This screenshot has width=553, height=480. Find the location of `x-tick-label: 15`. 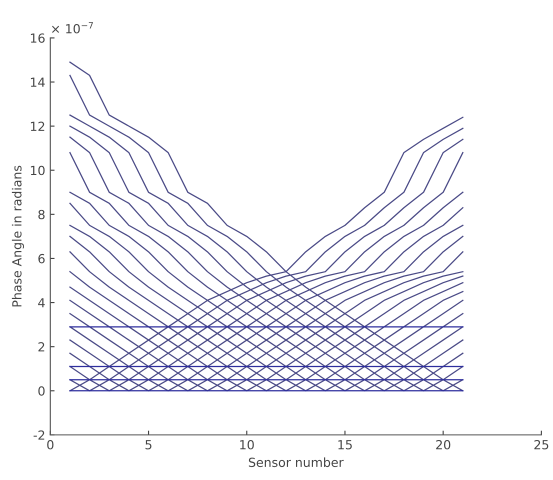

x-tick-label: 15 is located at coordinates (345, 445).